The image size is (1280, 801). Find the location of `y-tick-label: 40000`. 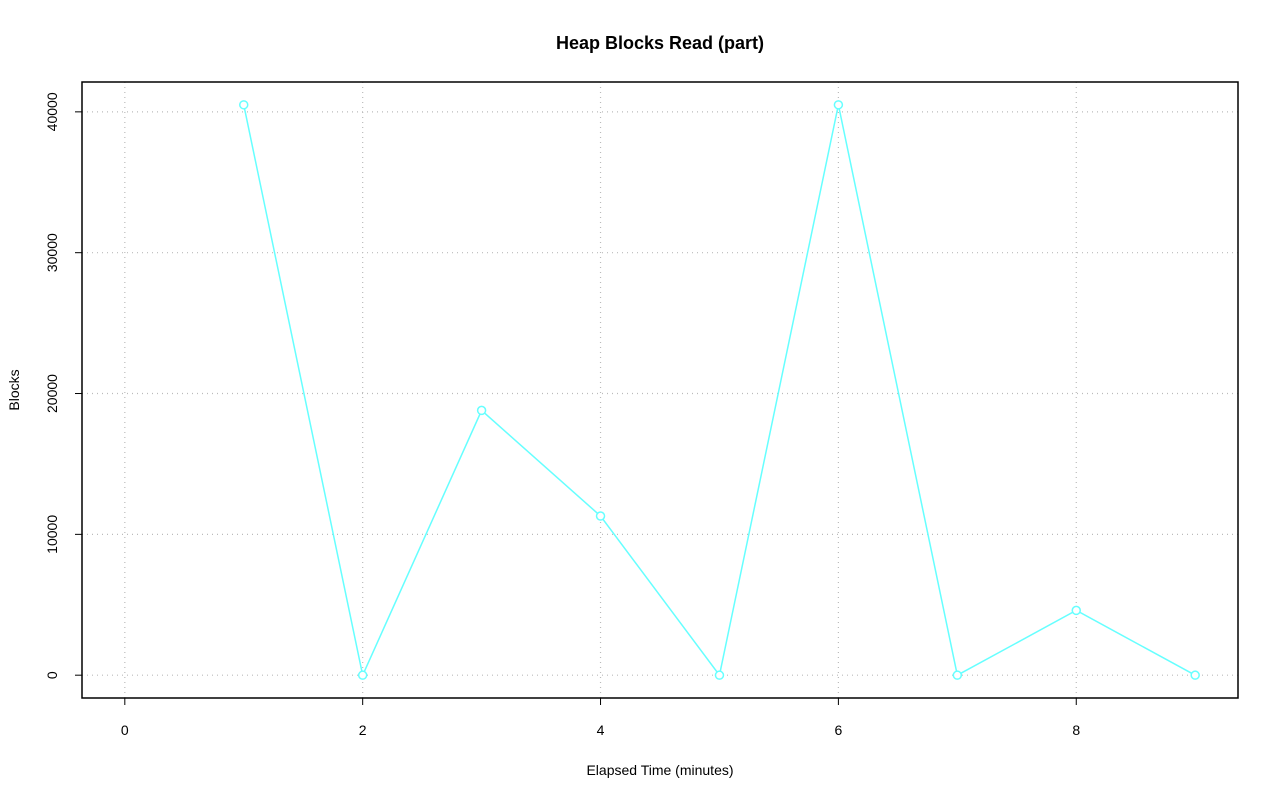

y-tick-label: 40000 is located at coordinates (52, 111).